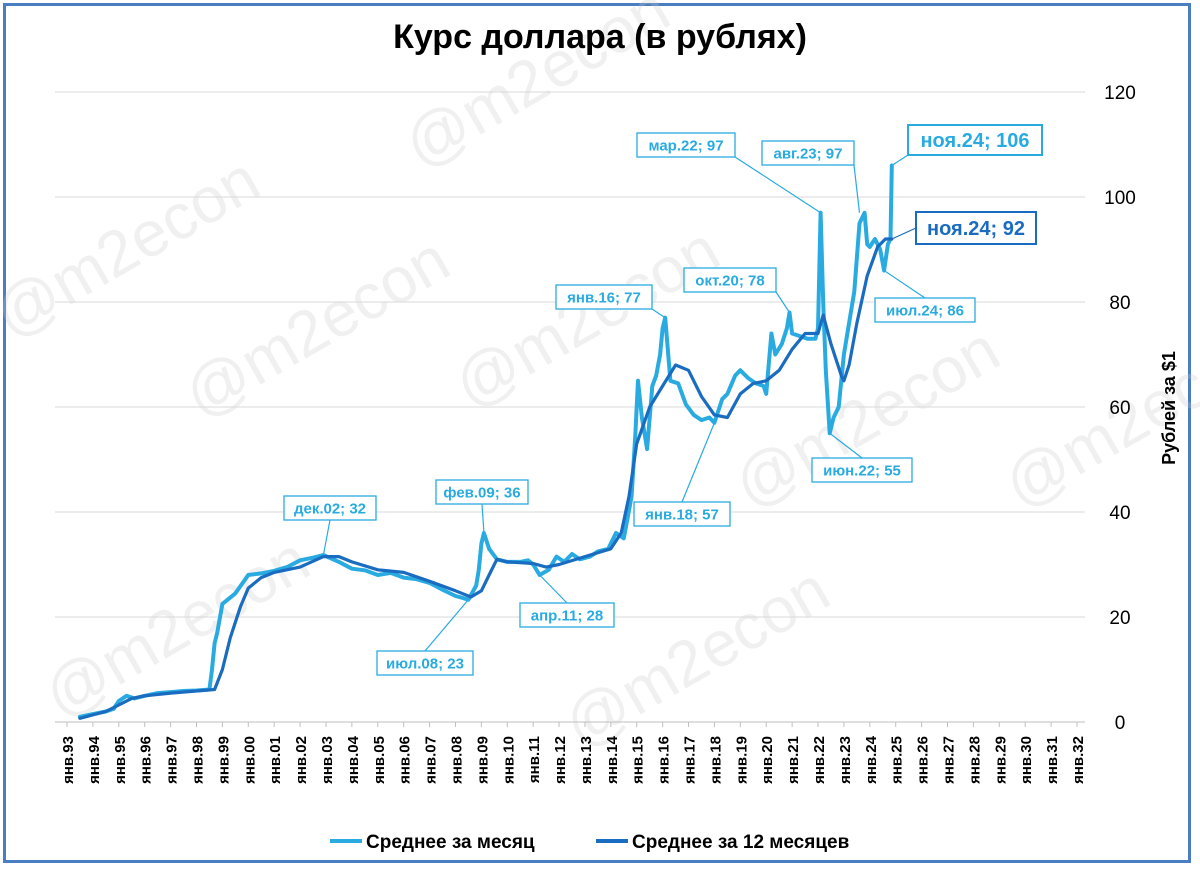 The image size is (1200, 872). What do you see at coordinates (1026, 760) in the screenshot?
I see `x-tick-label: янв.30` at bounding box center [1026, 760].